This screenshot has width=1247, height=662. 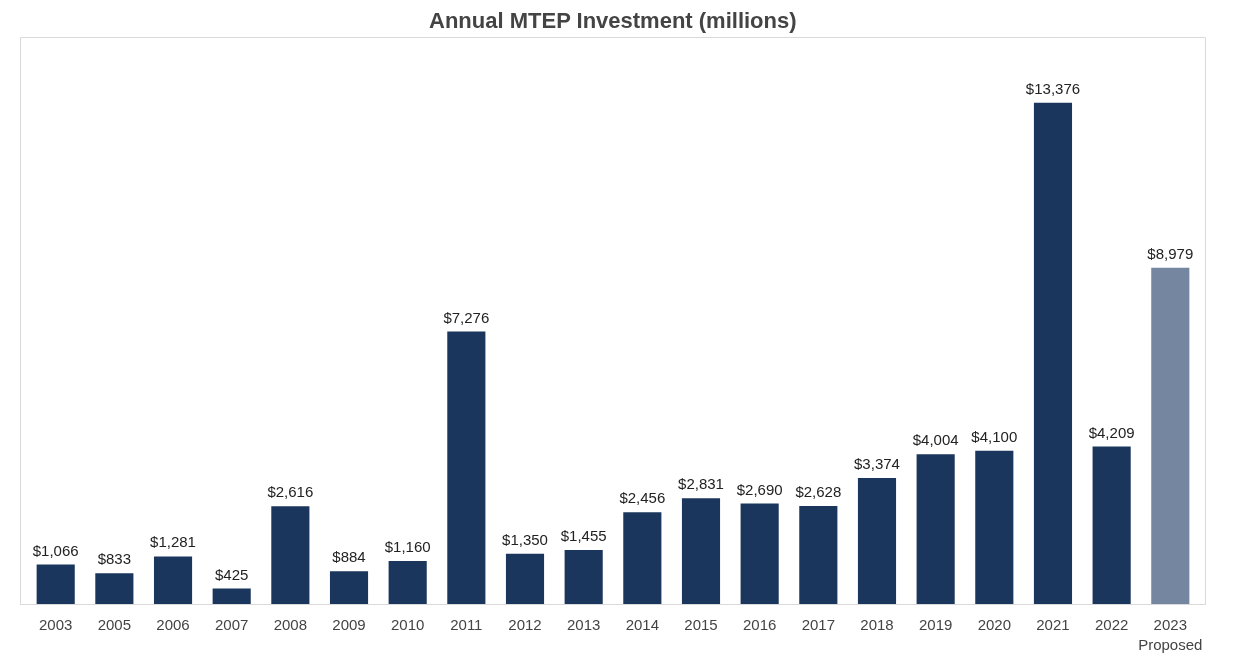 What do you see at coordinates (407, 546) in the screenshot?
I see `data-label: $1,160` at bounding box center [407, 546].